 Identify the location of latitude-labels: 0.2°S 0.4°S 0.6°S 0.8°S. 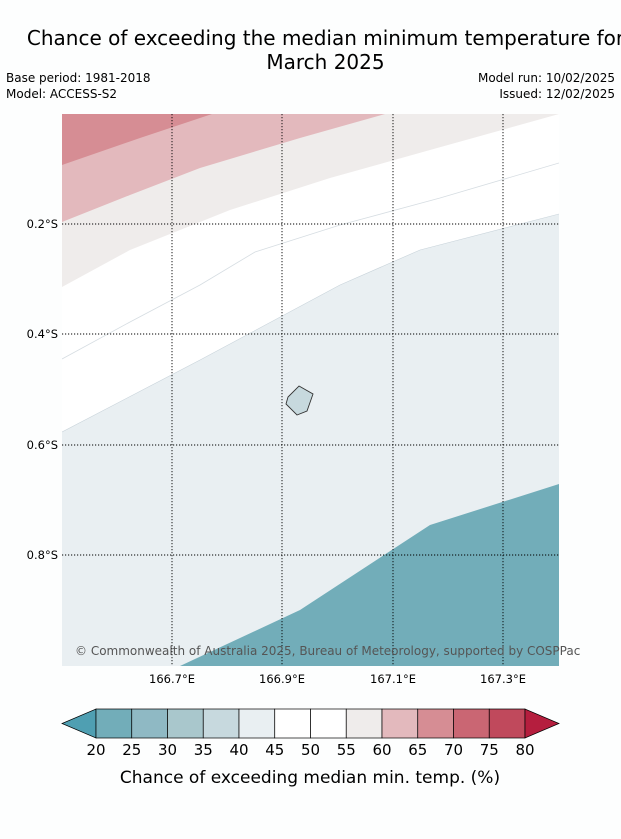
(42, 389).